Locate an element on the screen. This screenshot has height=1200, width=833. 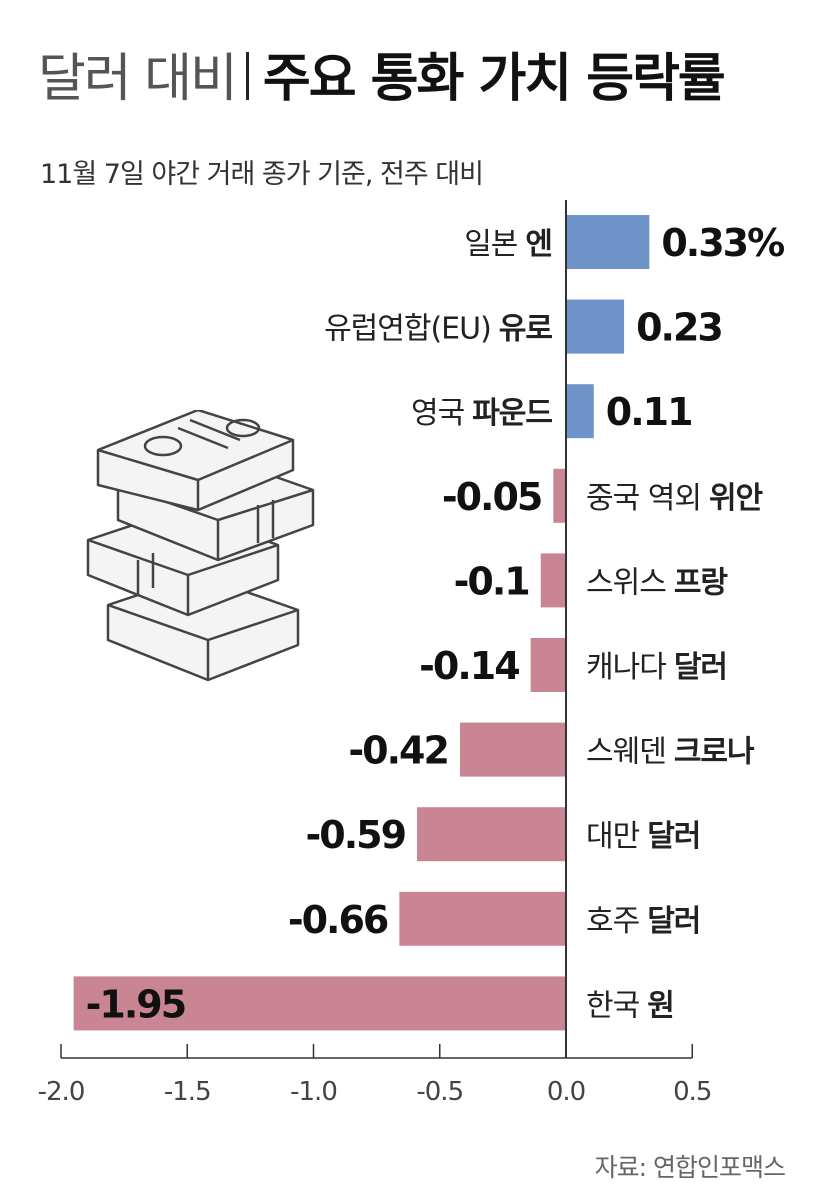
x-tick-label-4: 0.0 is located at coordinates (566, 1092).